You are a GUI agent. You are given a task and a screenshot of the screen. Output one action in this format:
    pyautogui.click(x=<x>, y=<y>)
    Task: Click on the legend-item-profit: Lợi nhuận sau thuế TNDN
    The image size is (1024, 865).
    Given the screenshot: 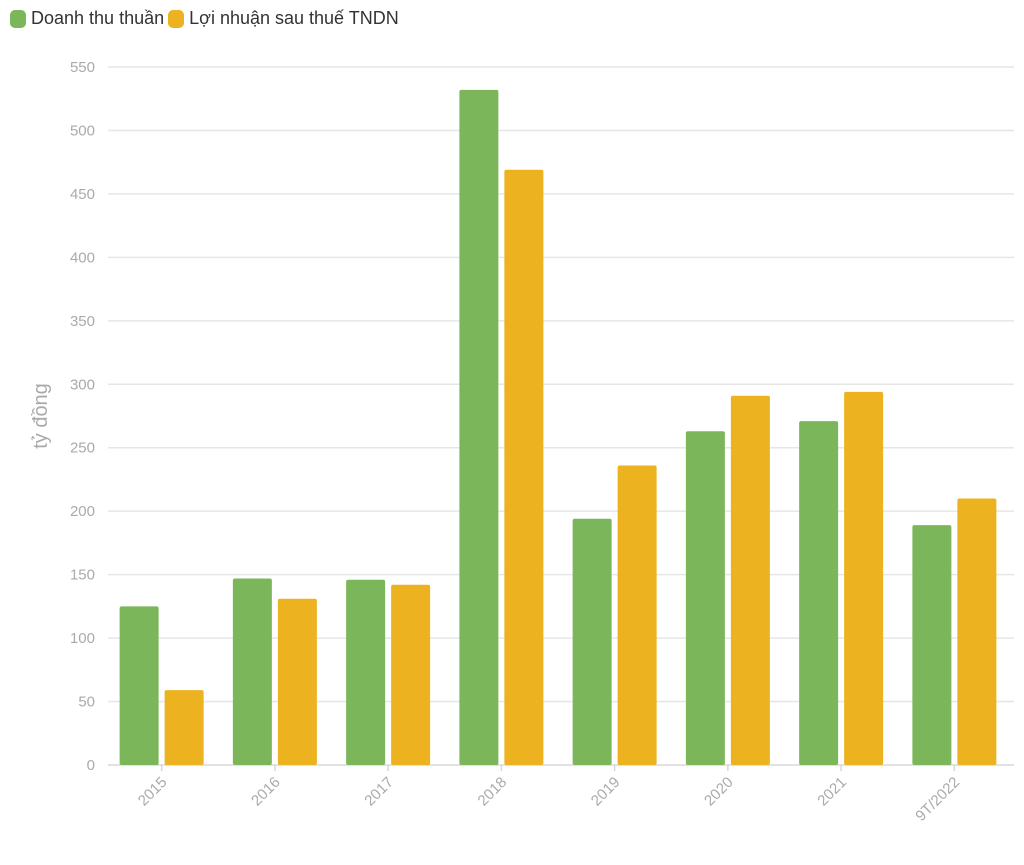 What is the action you would take?
    pyautogui.click(x=283, y=18)
    